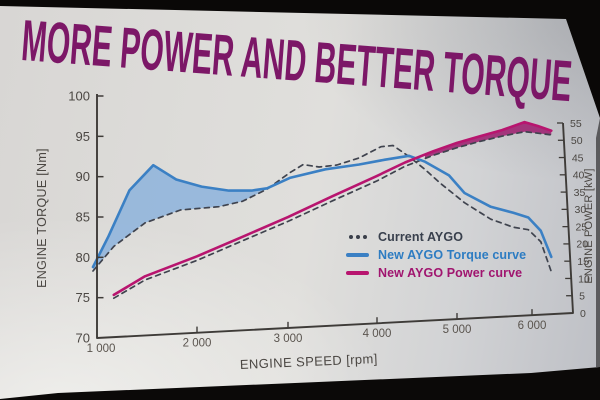  What do you see at coordinates (578, 158) in the screenshot?
I see `right-tick-label: 45` at bounding box center [578, 158].